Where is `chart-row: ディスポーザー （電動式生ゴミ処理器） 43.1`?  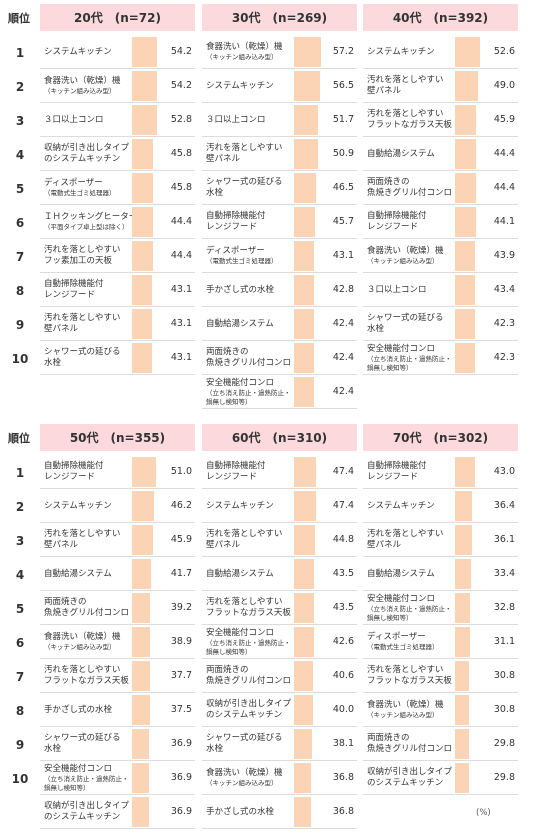 chart-row: ディスポーザー （電動式生ゴミ処理器） 43.1 is located at coordinates (279, 256).